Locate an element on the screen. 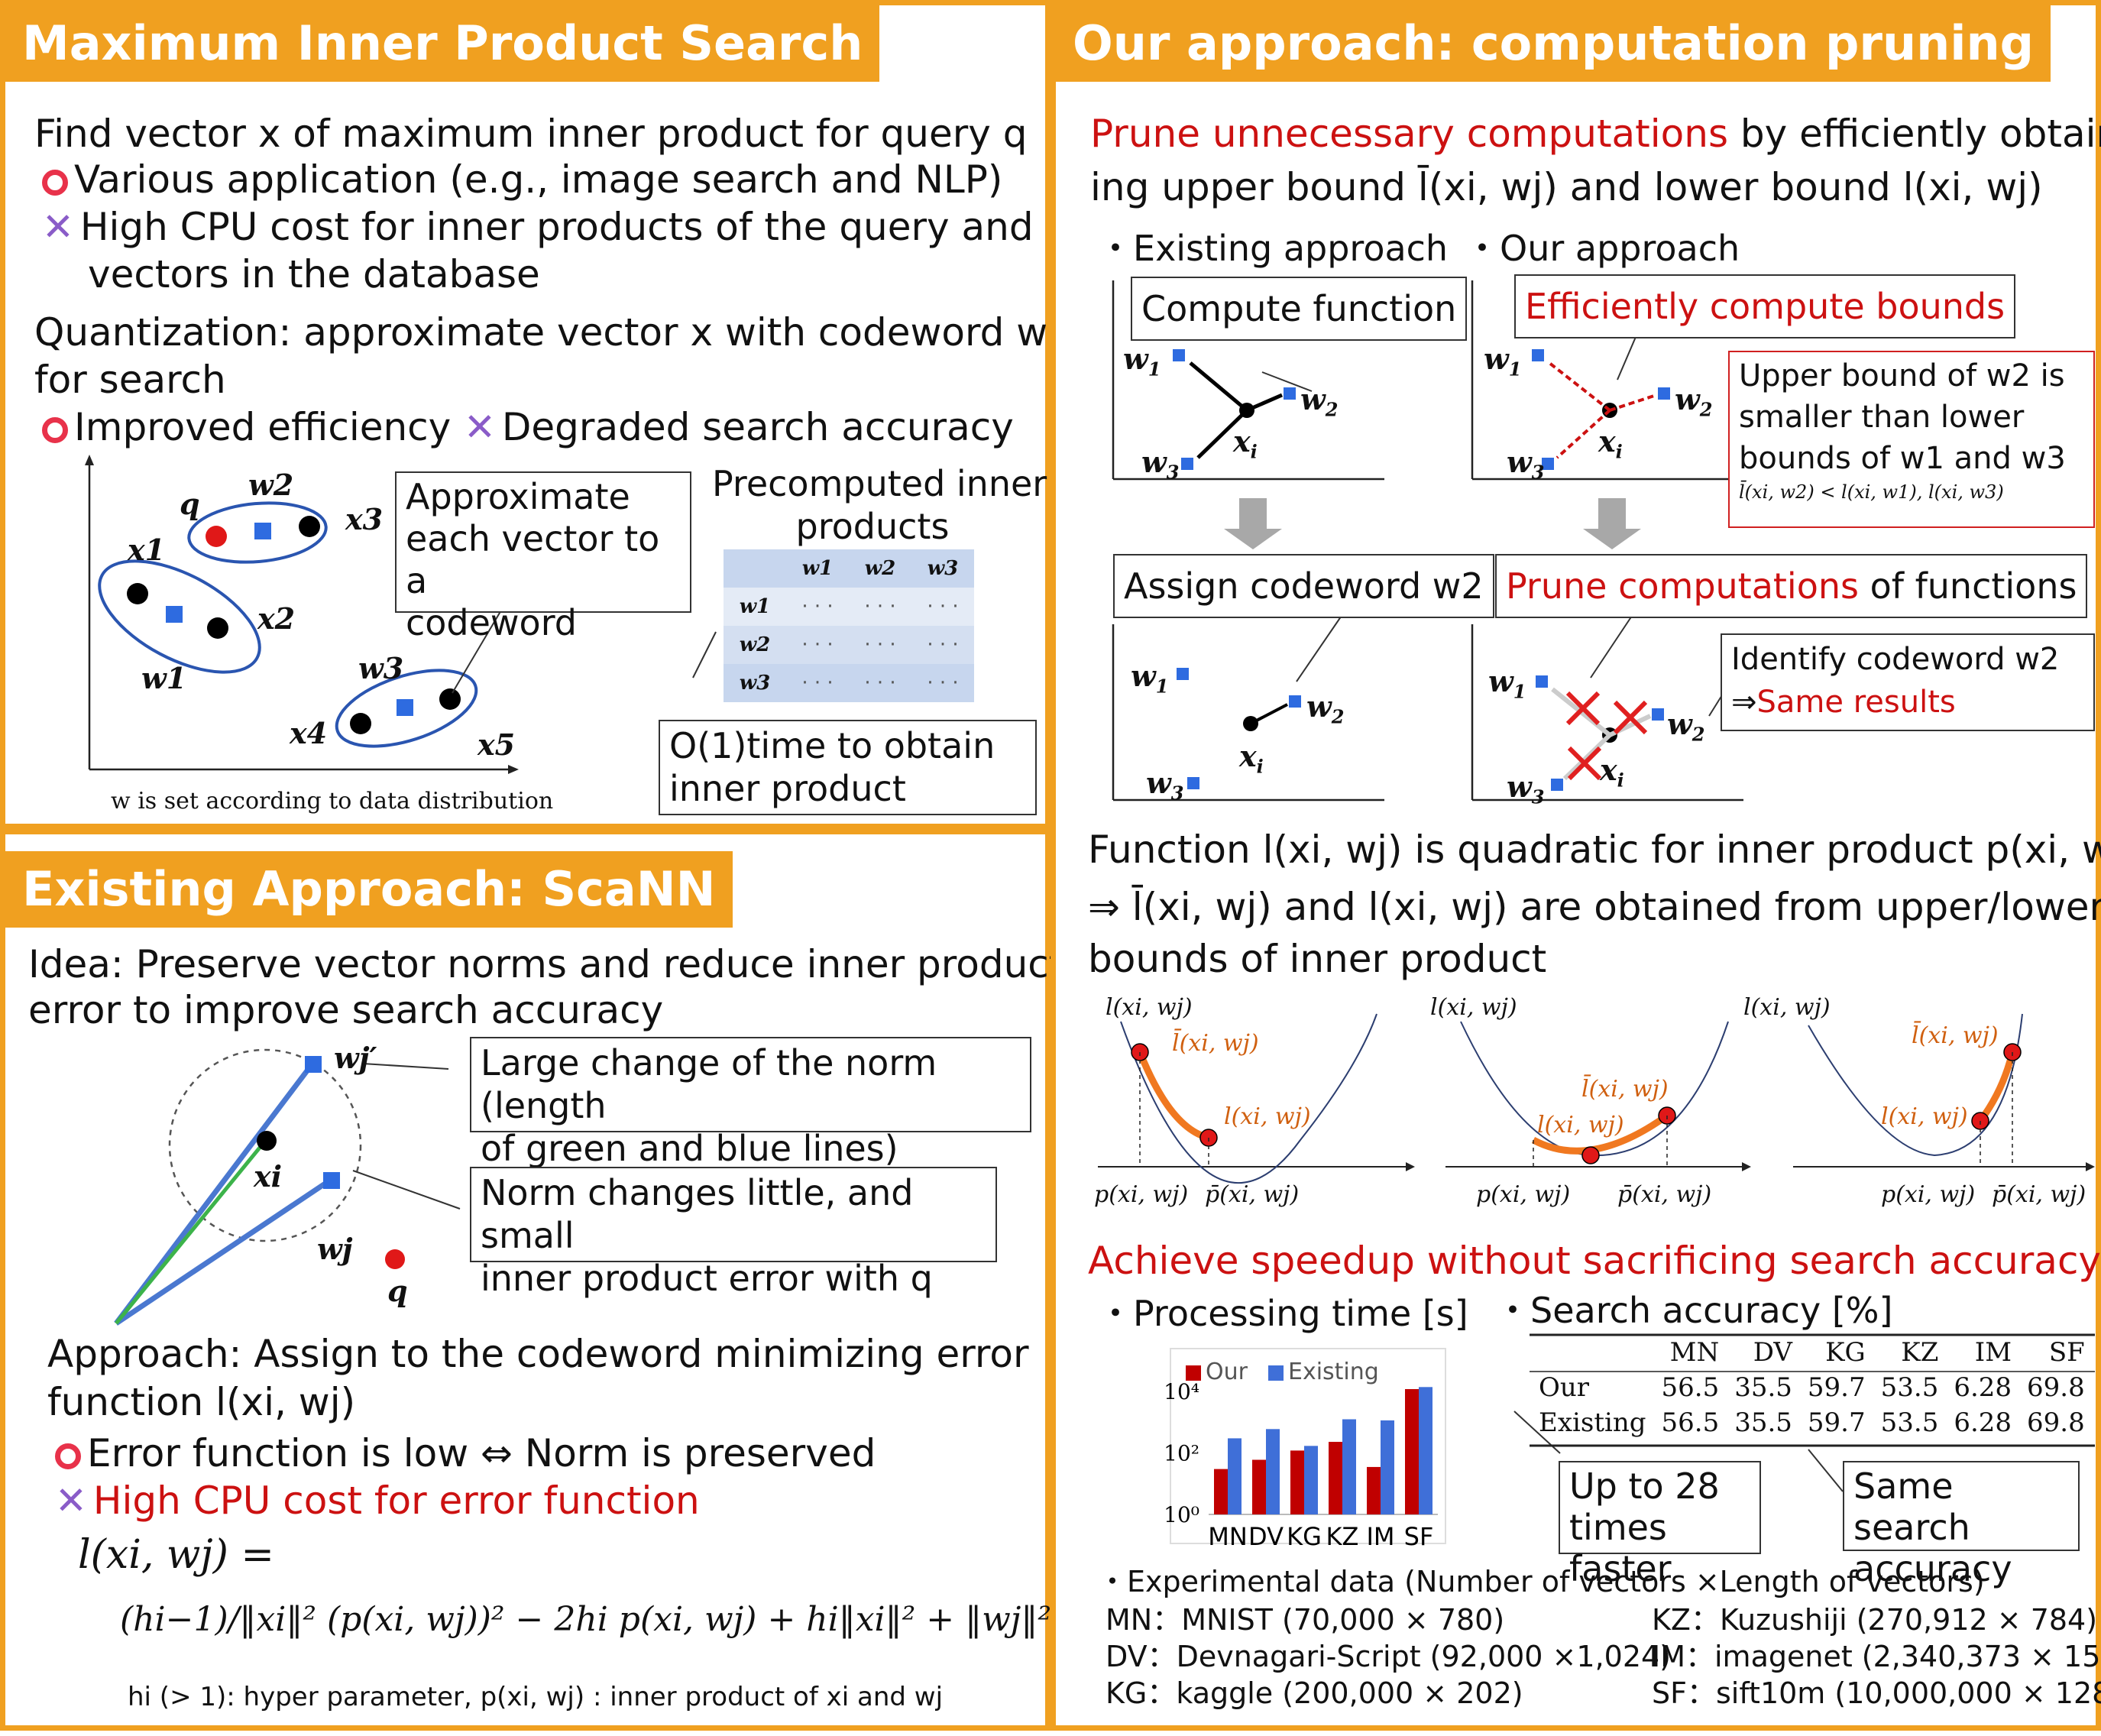 This screenshot has height=1736, width=2101. x-tick-label: SF is located at coordinates (1419, 1536).